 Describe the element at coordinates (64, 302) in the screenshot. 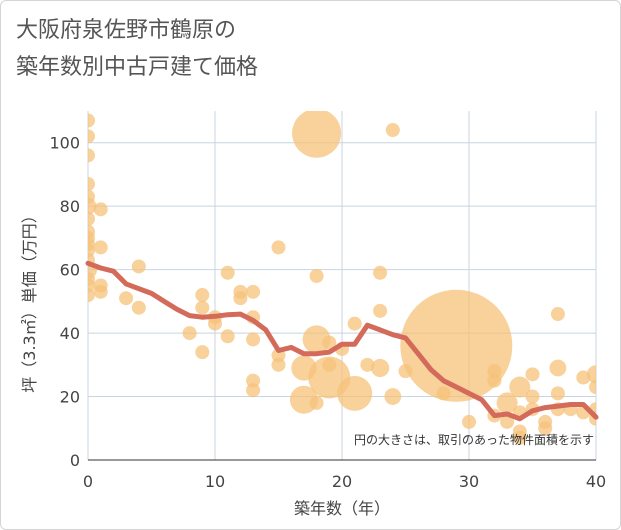

I see `y-axis-ticks: 0 20 40 60 80 100` at that location.